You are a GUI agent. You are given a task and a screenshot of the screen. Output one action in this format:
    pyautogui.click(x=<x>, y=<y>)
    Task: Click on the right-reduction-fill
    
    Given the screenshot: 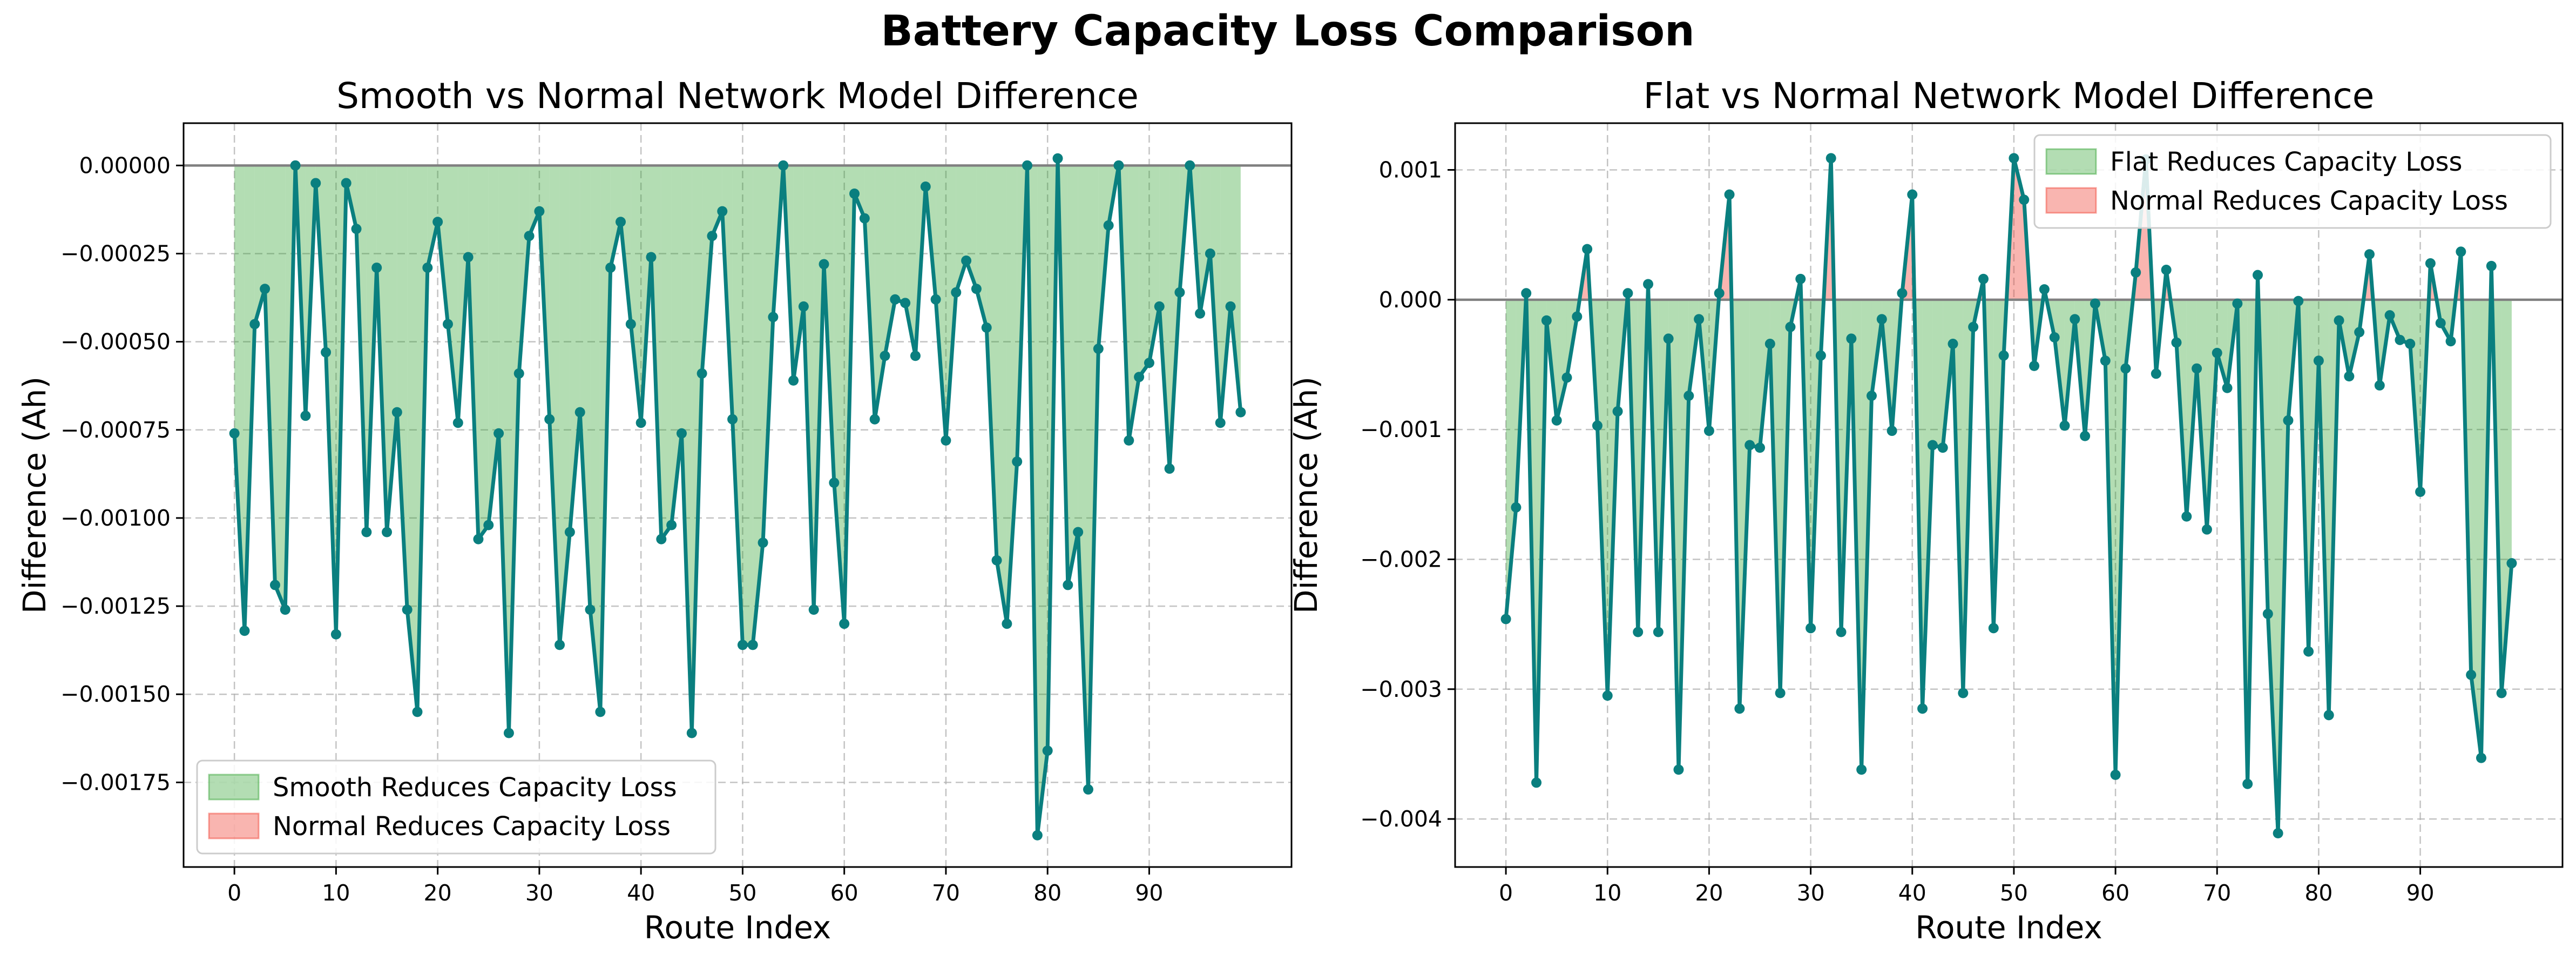 What is the action you would take?
    pyautogui.click(x=2477, y=528)
    